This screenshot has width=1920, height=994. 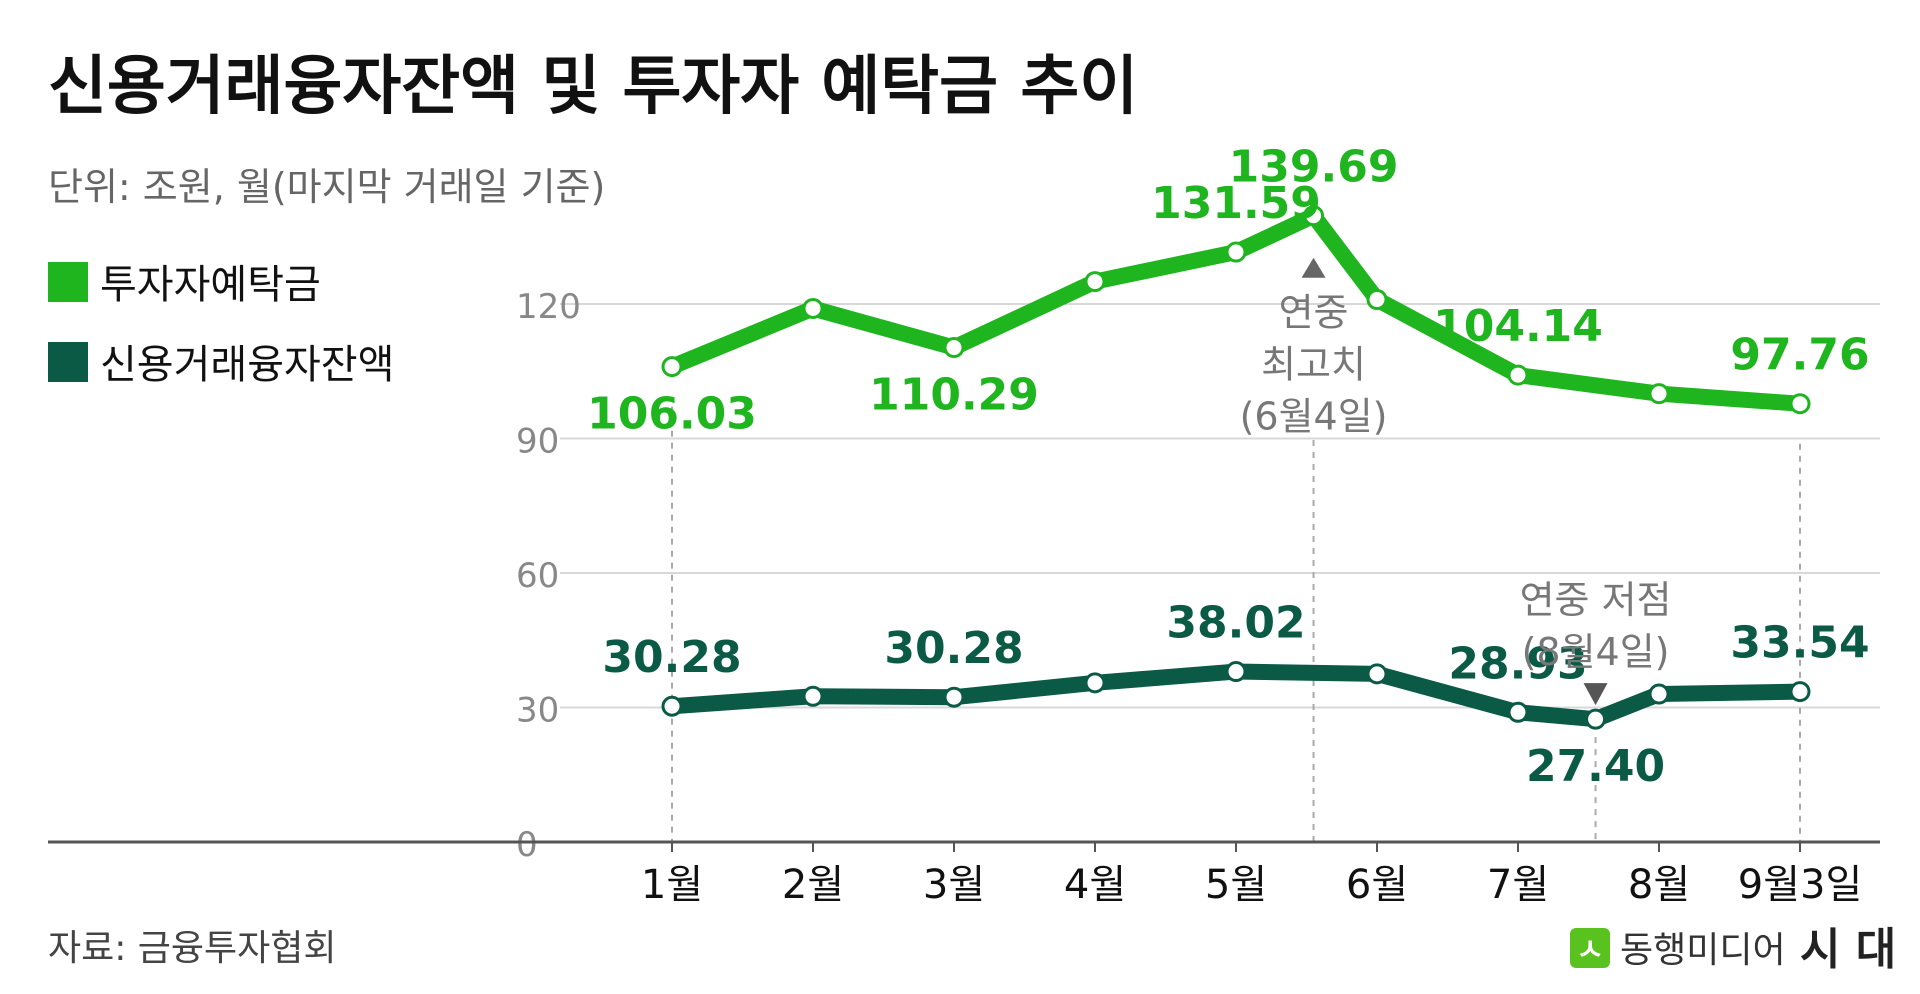 I want to click on x-tick-label: 3월, so click(x=954, y=885).